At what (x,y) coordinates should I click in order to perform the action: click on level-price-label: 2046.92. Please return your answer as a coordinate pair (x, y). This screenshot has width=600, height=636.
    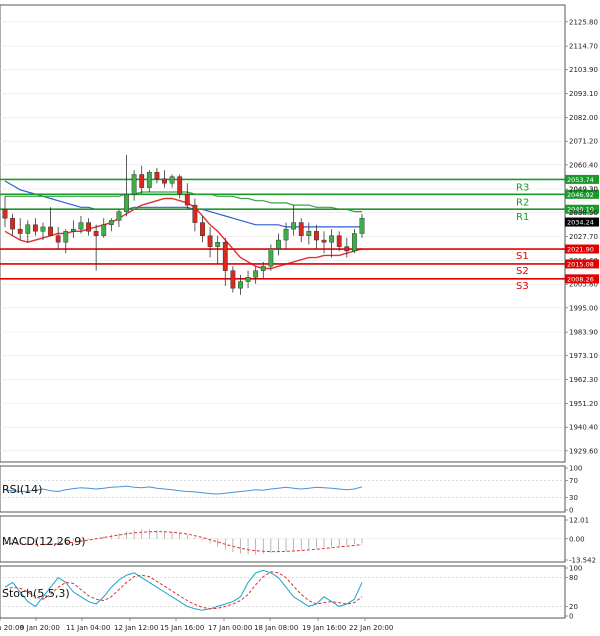
    Looking at the image, I should click on (580, 195).